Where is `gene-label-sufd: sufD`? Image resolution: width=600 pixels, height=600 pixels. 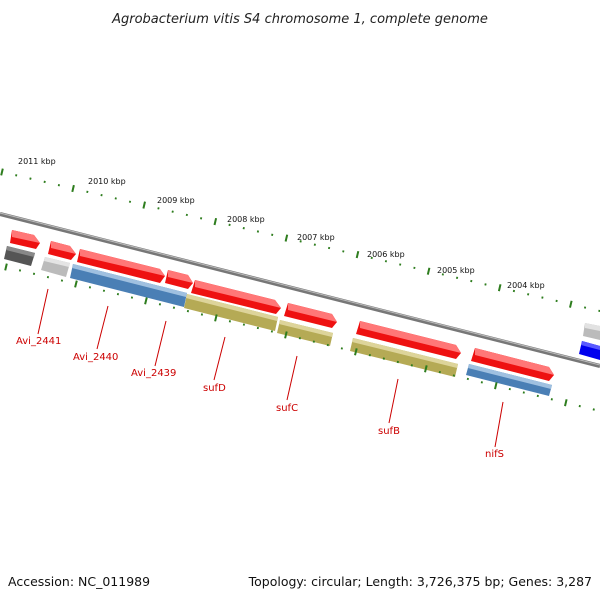
gene-label-sufd: sufD is located at coordinates (214, 388).